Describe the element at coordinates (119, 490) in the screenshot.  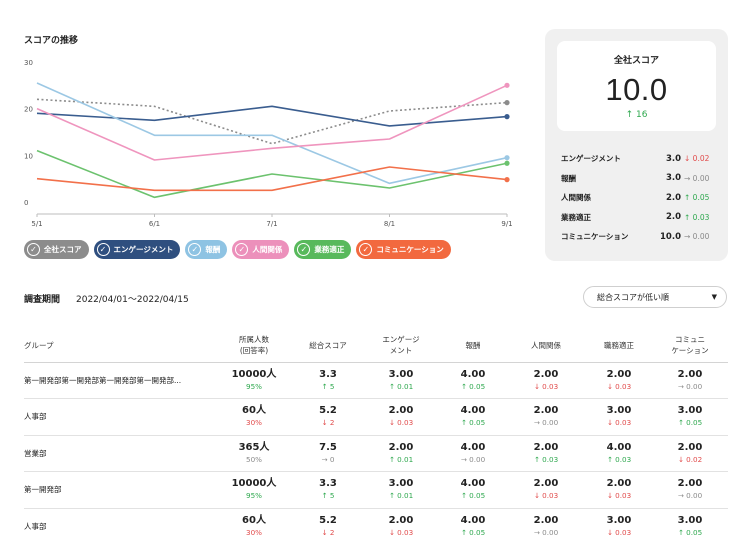
I see `group-name-cell: 第一開発部` at that location.